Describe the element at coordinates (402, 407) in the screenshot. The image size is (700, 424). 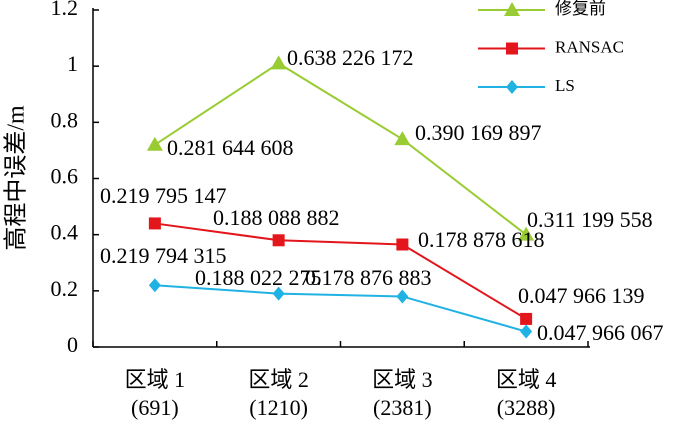
I see `x-tick-sublabel: (2381)` at that location.